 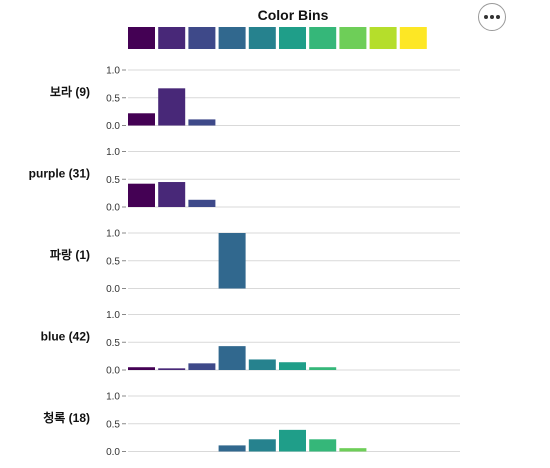 I want to click on color-bin-legend, so click(x=277, y=38).